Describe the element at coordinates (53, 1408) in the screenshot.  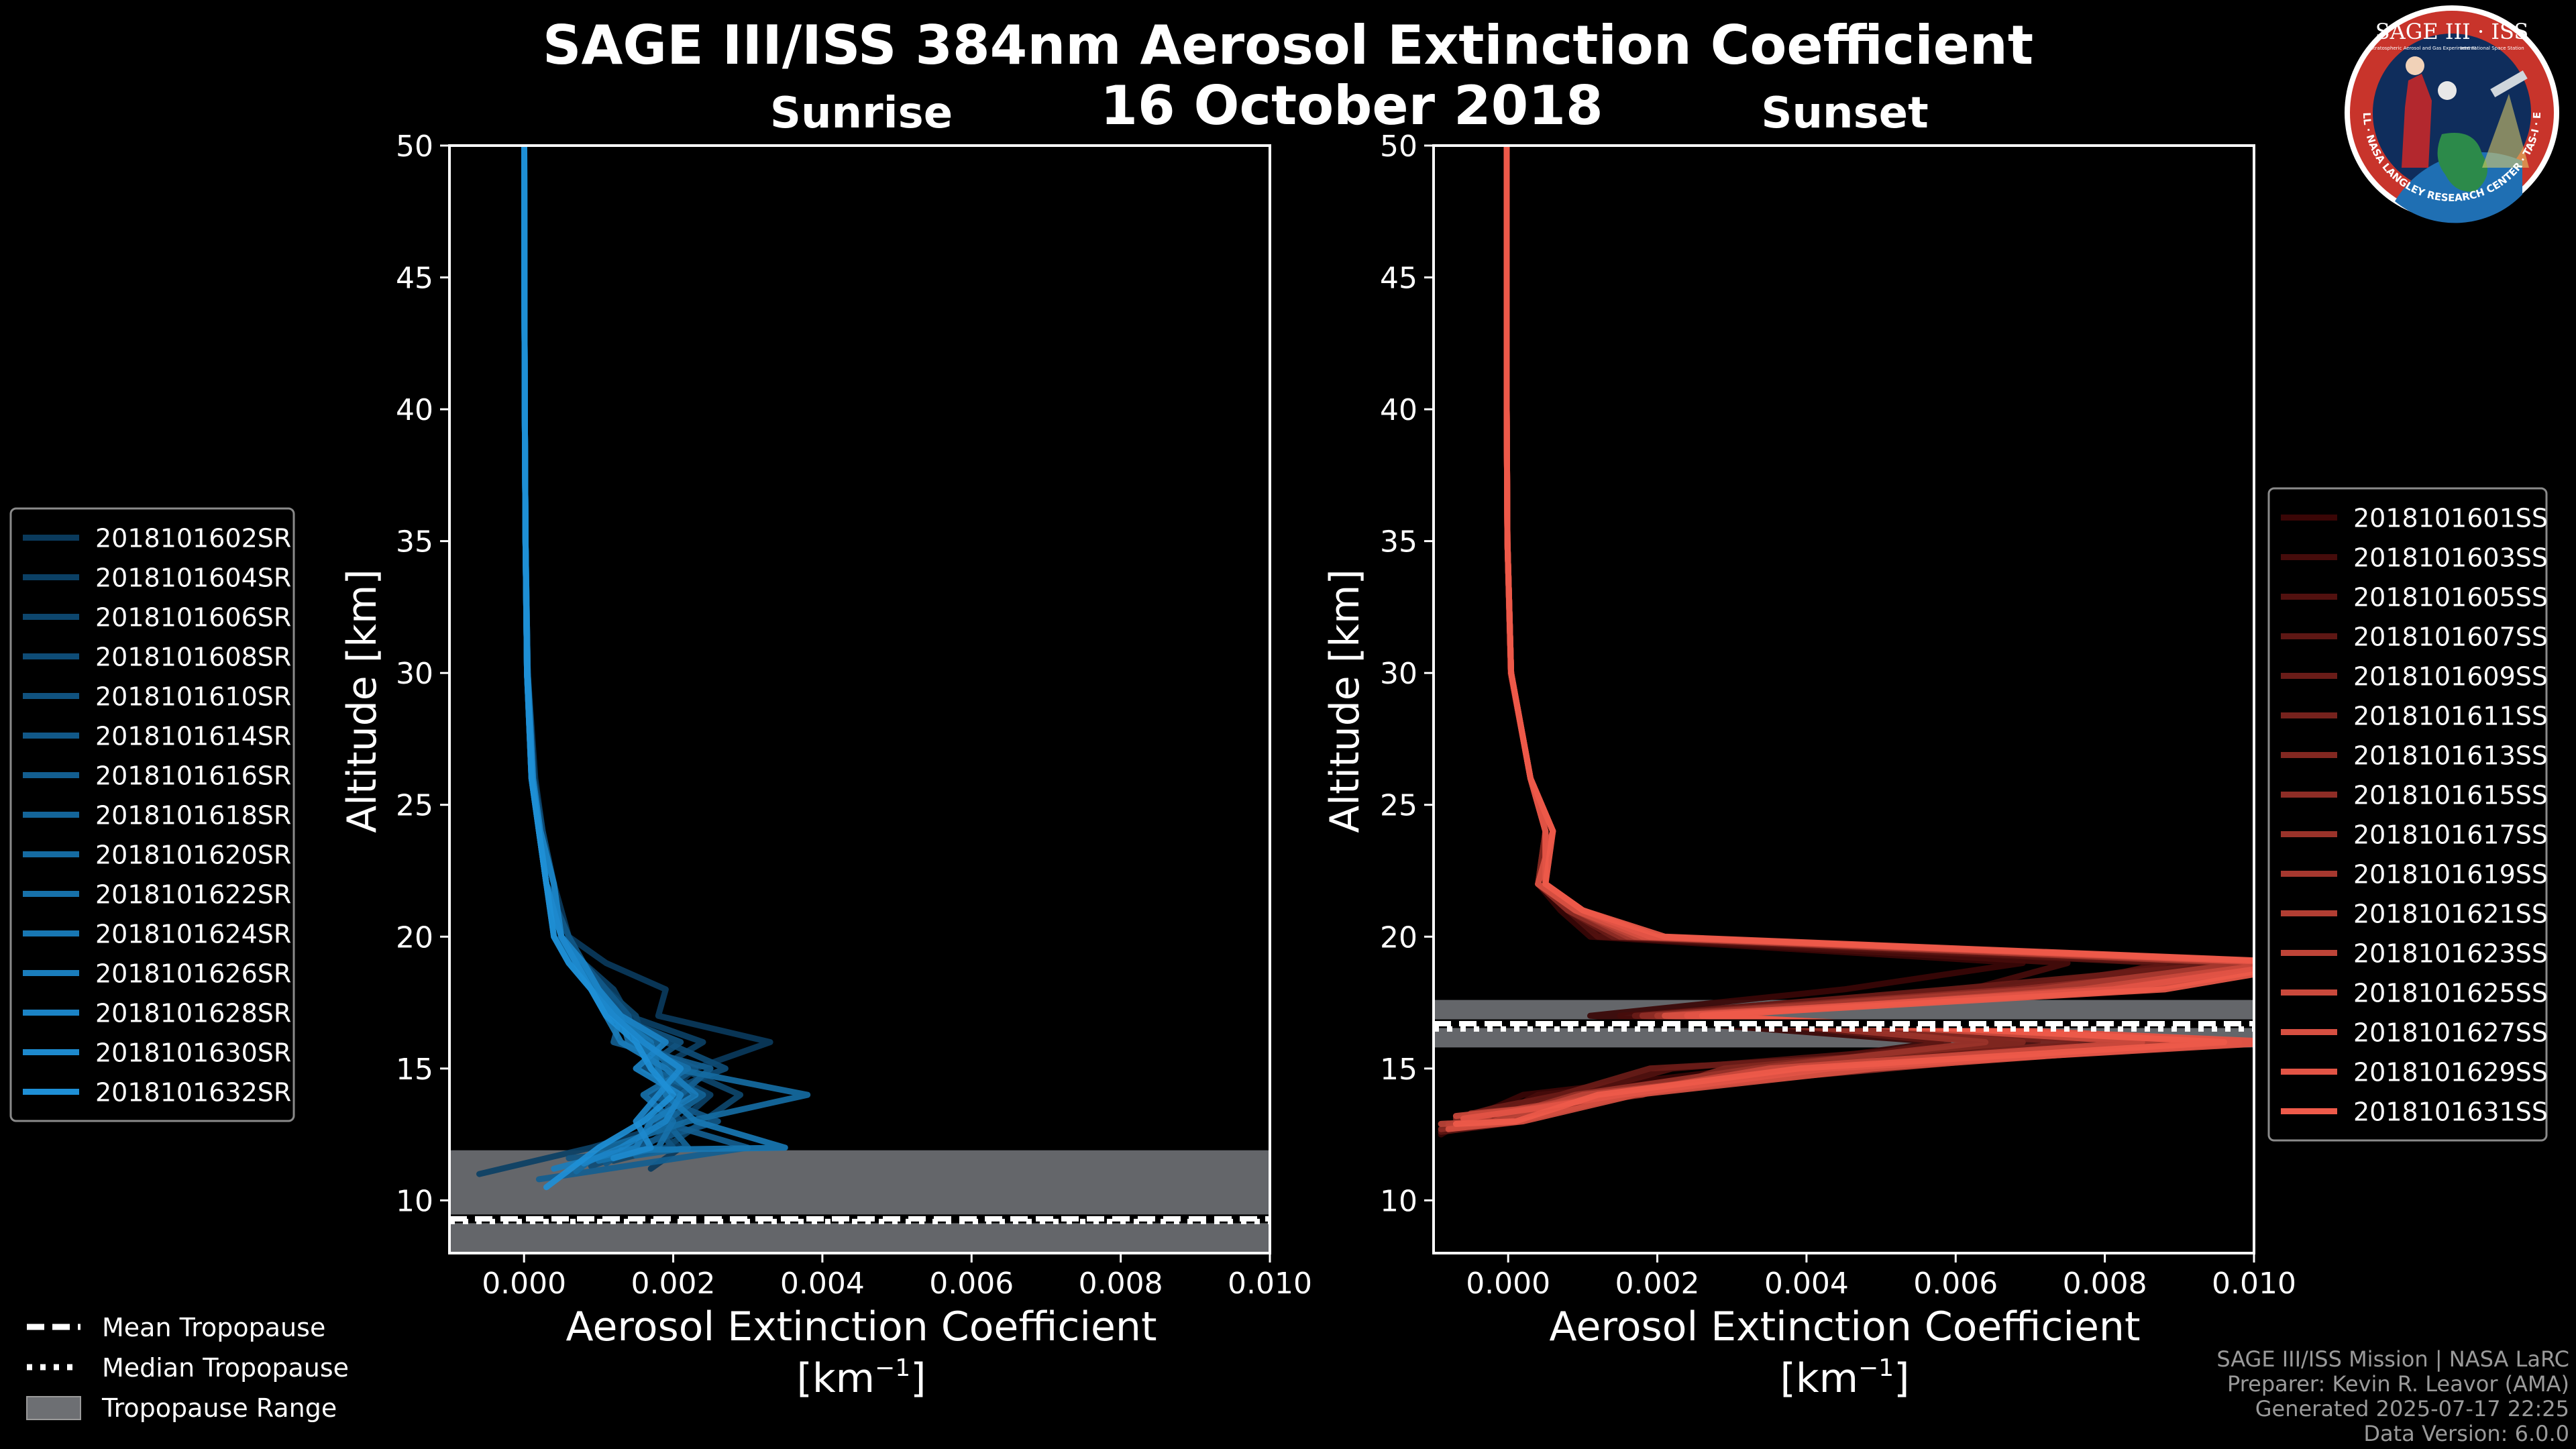
I see `tropopause-range-legend-swatch` at that location.